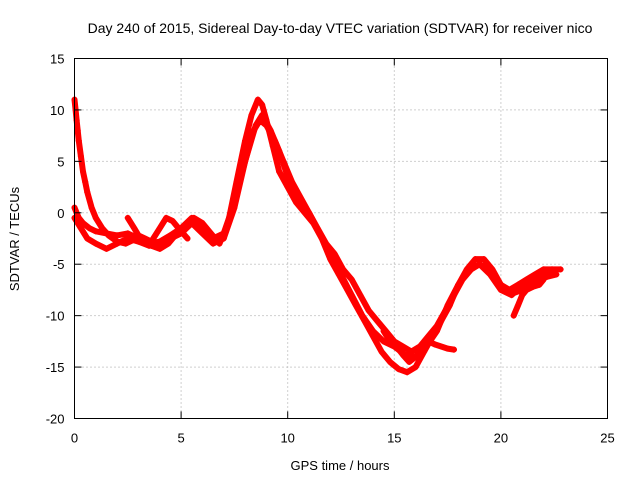  I want to click on x-tick-label: 0, so click(74, 438).